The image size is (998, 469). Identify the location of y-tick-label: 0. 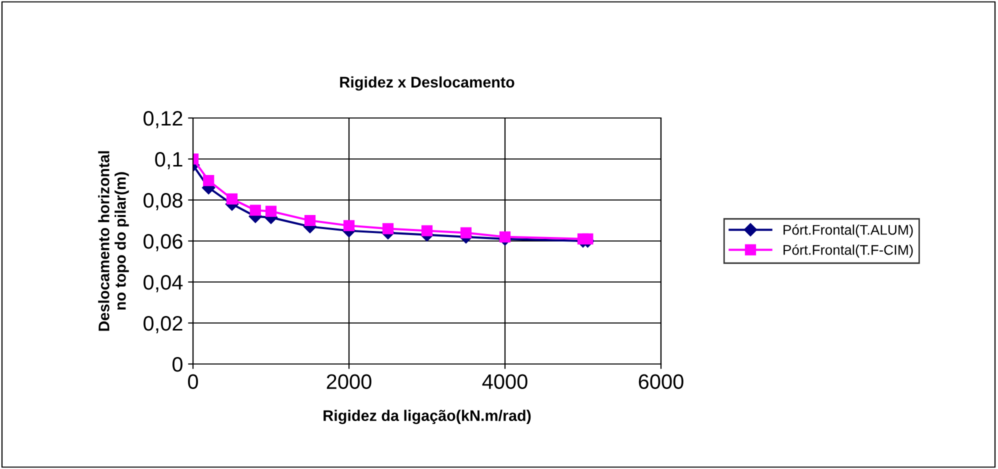
(177, 364).